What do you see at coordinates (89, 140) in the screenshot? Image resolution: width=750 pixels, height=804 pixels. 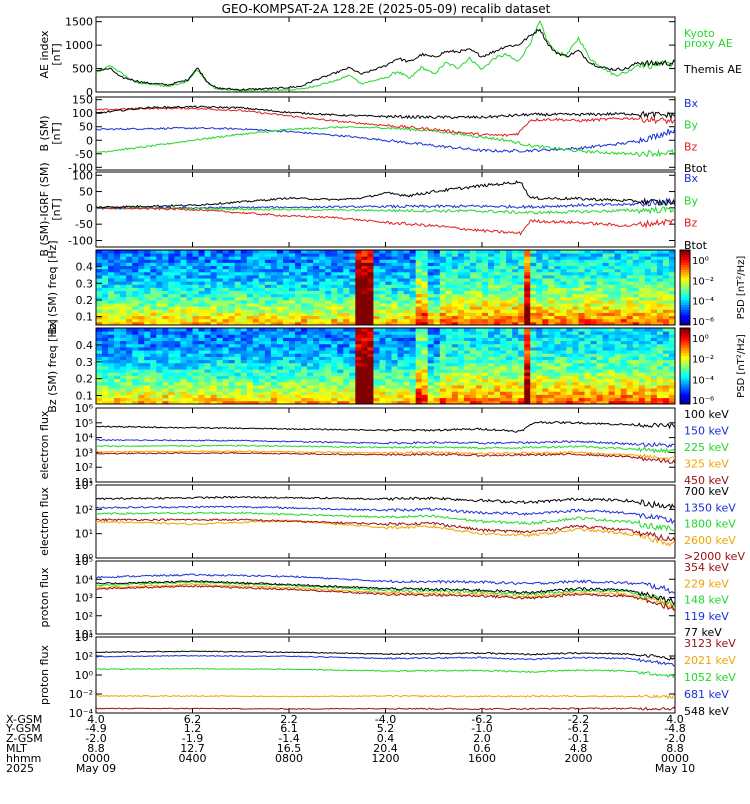 I see `y-tick-label: 0` at bounding box center [89, 140].